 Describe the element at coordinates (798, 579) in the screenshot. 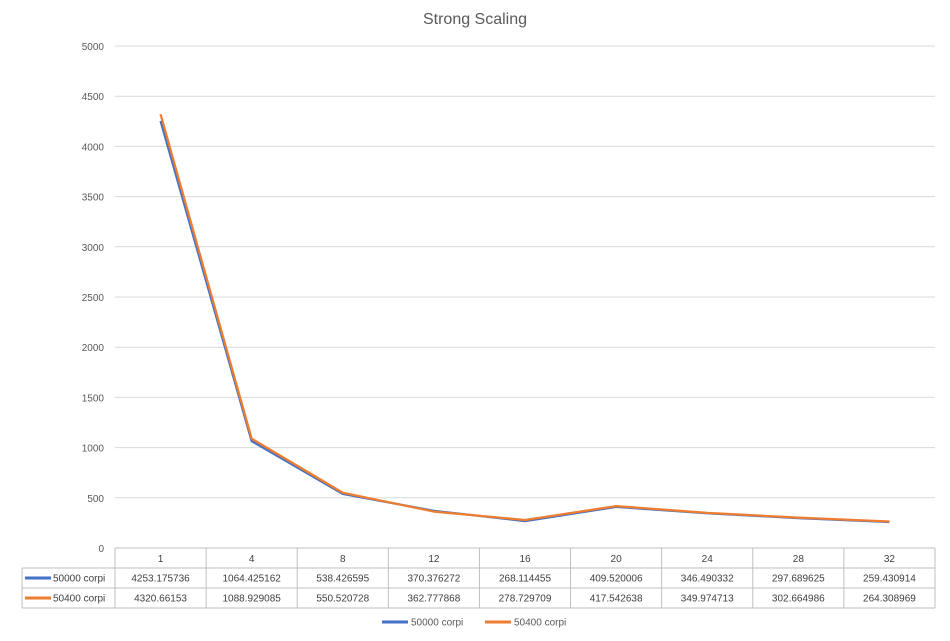

I see `table-cell: 297.689625` at that location.